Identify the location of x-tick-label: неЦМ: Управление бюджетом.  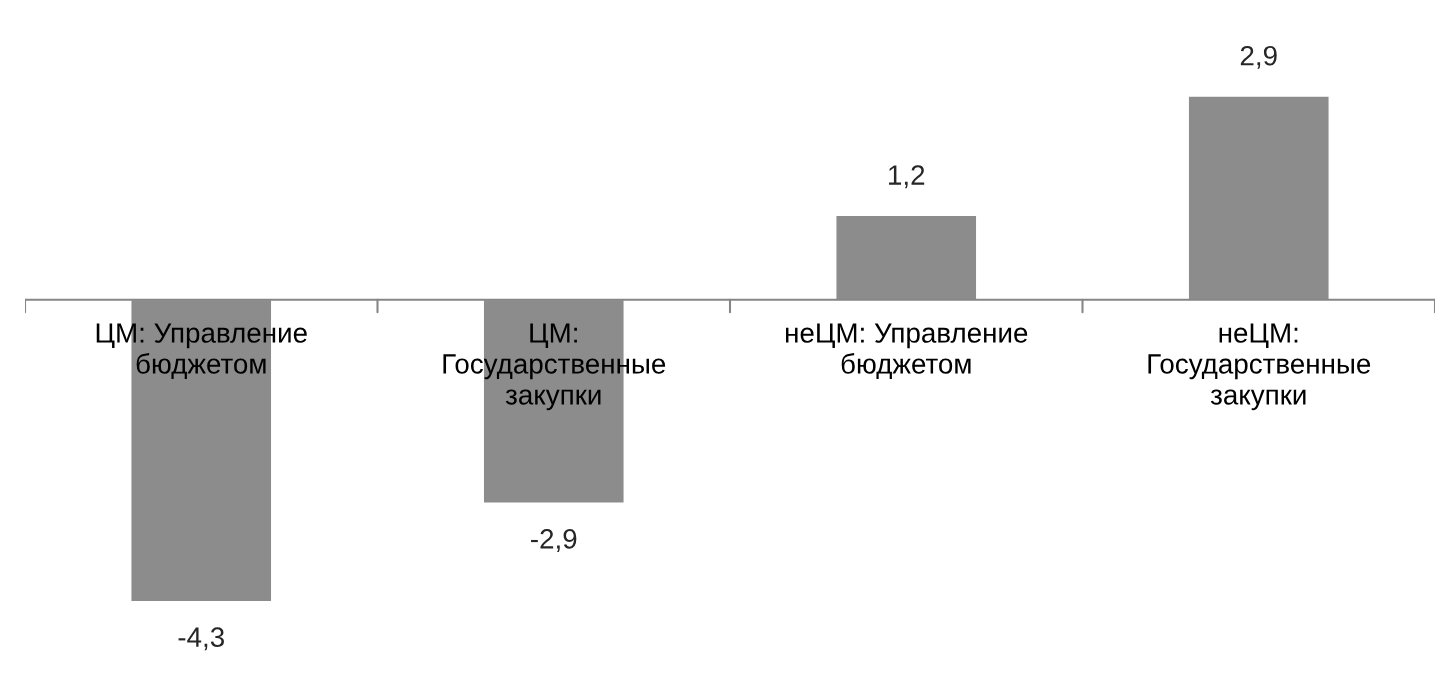
(907, 351).